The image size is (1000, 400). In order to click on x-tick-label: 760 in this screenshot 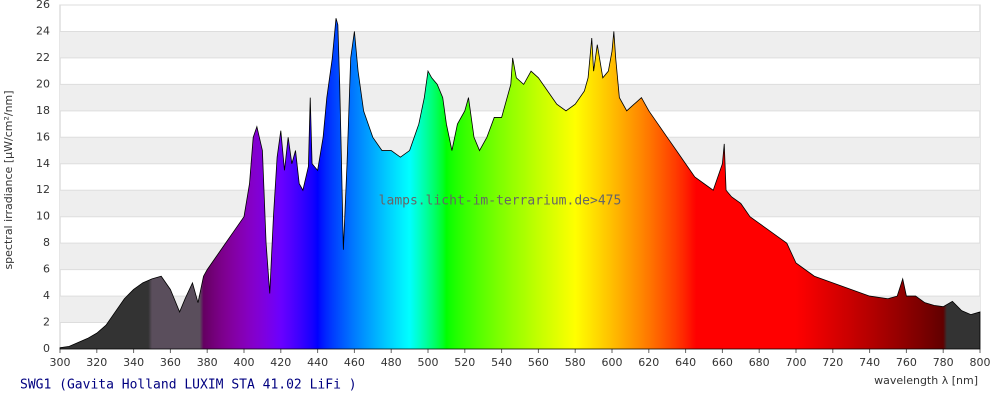, I will do `click(906, 362)`.